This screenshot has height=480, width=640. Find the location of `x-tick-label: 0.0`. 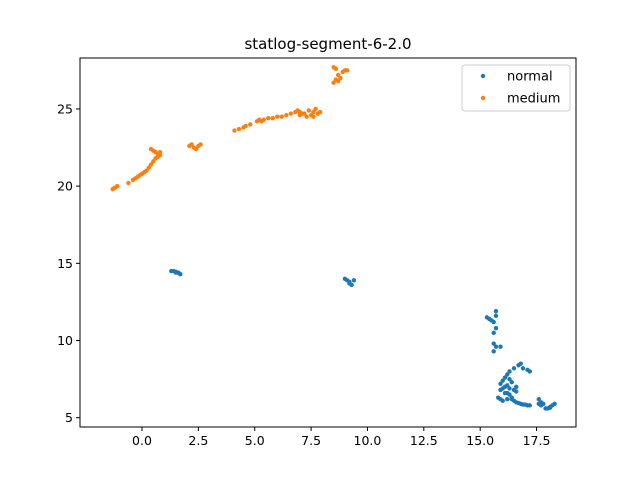

x-tick-label: 0.0 is located at coordinates (142, 440).